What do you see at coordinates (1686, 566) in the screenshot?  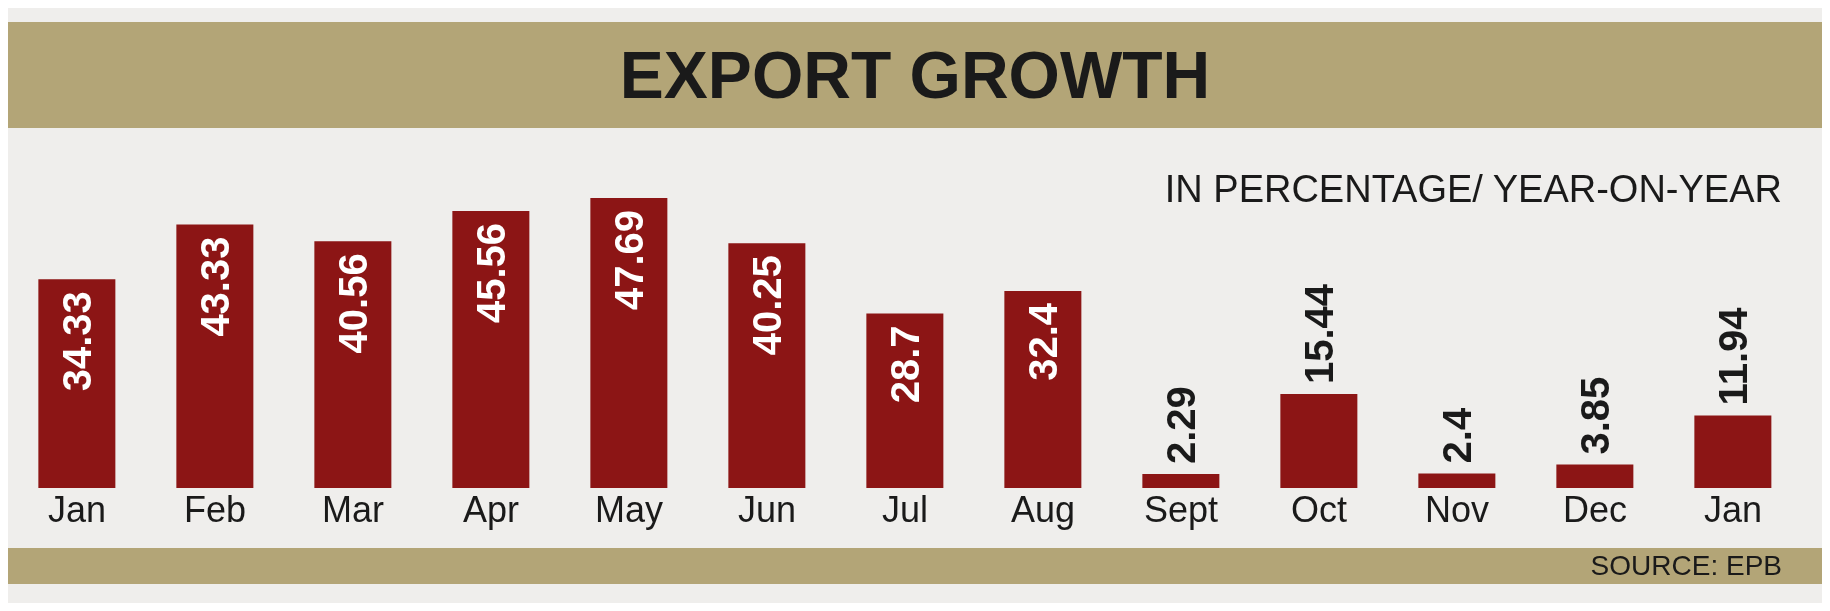 I see `source-note: SOURCE: EPB` at bounding box center [1686, 566].